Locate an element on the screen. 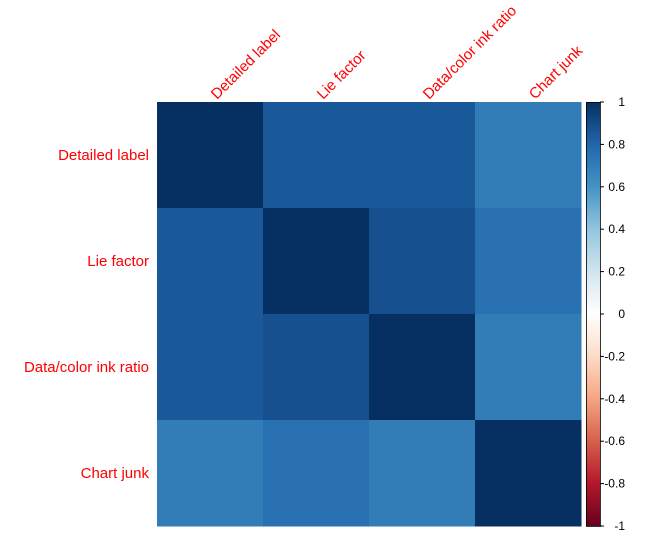 This screenshot has height=538, width=652. cell-lie-factor-chart-junk is located at coordinates (528, 261).